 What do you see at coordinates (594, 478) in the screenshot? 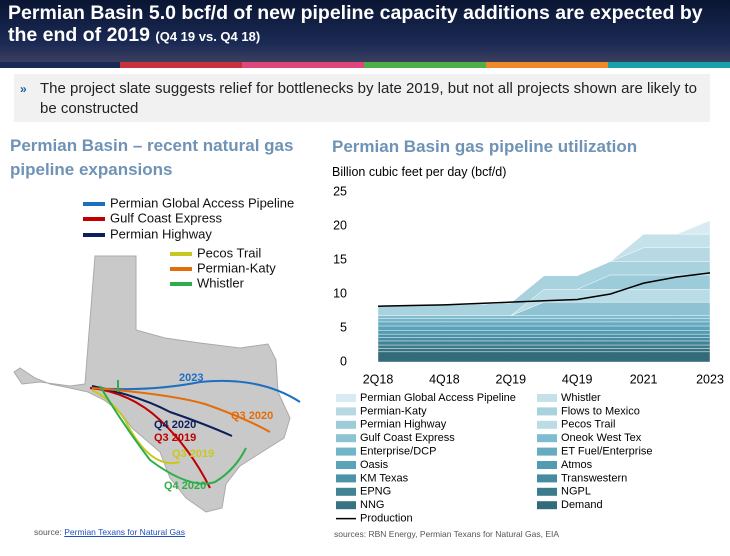
I see `legend-label: Transwestern` at bounding box center [594, 478].